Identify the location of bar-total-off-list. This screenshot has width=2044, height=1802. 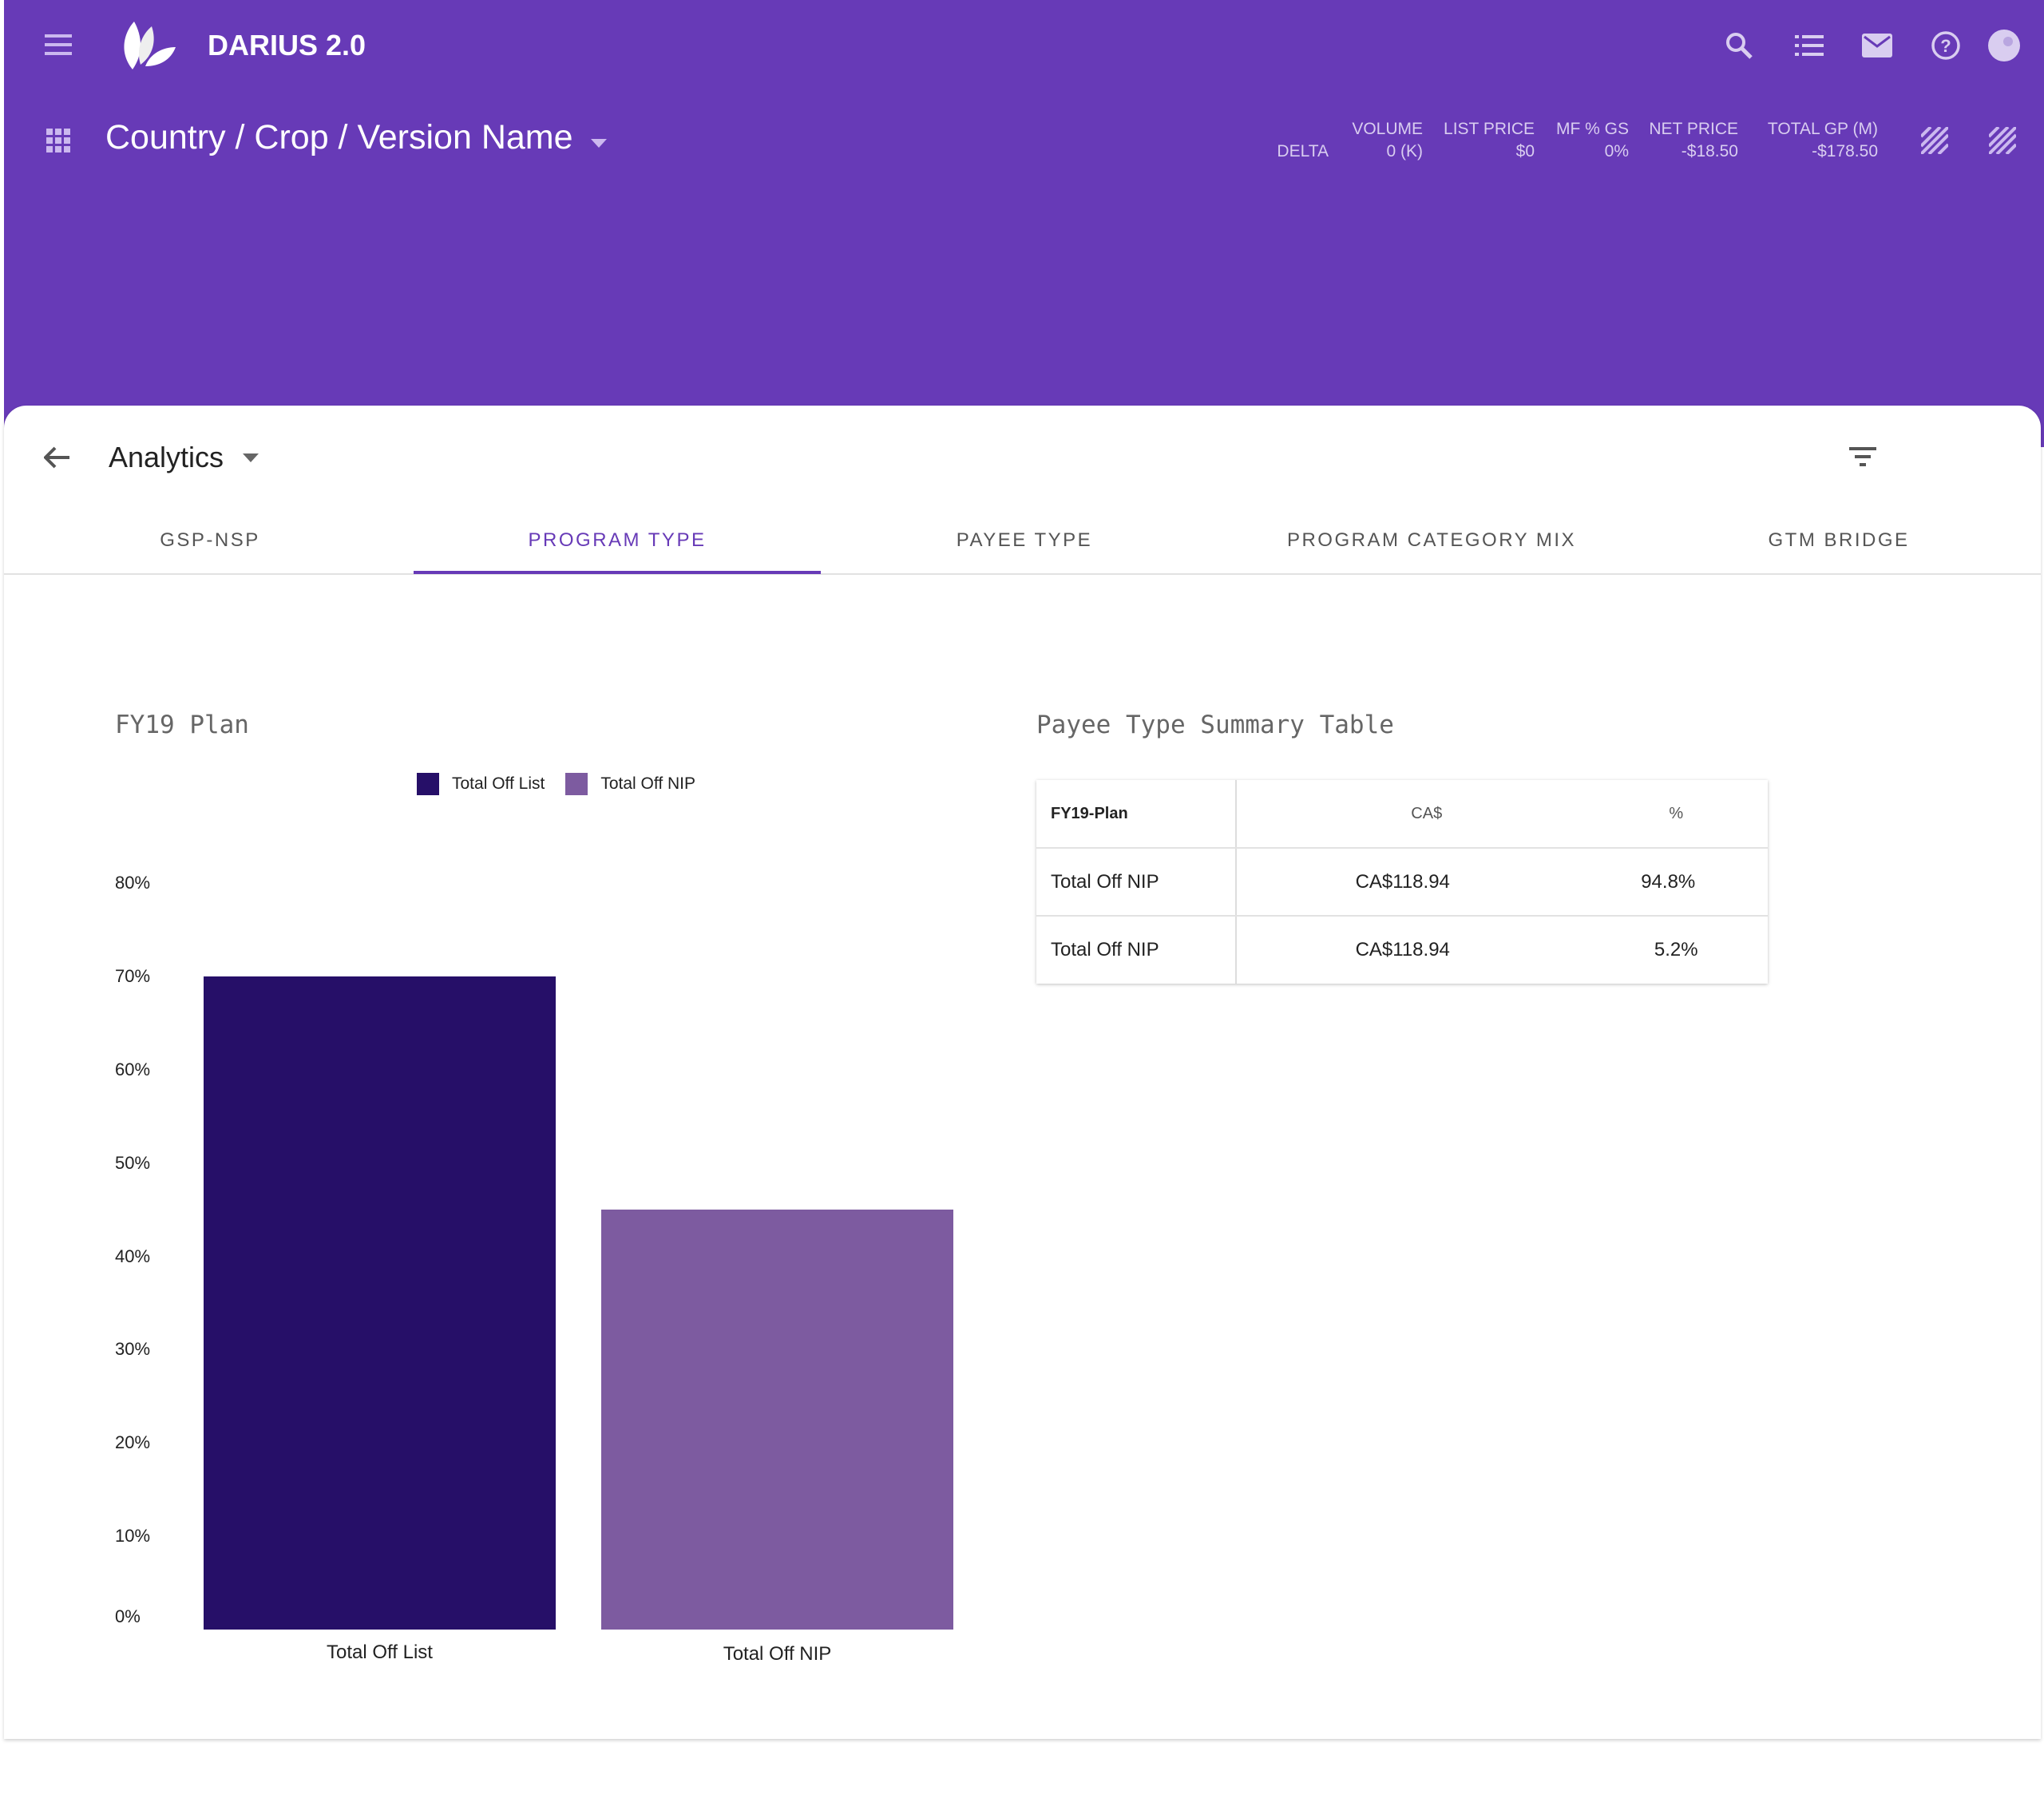
(380, 1303).